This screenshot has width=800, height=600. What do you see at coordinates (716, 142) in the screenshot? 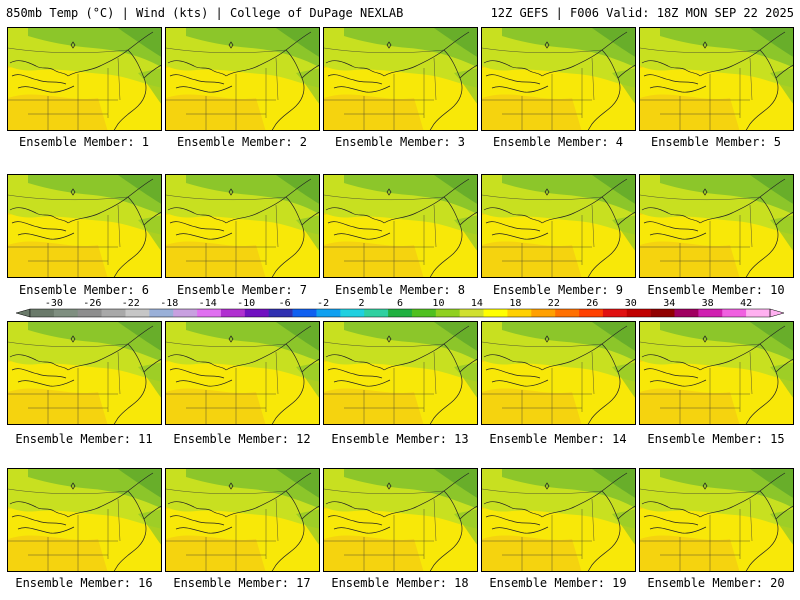
I see `member-label: Ensemble Member: 5` at bounding box center [716, 142].